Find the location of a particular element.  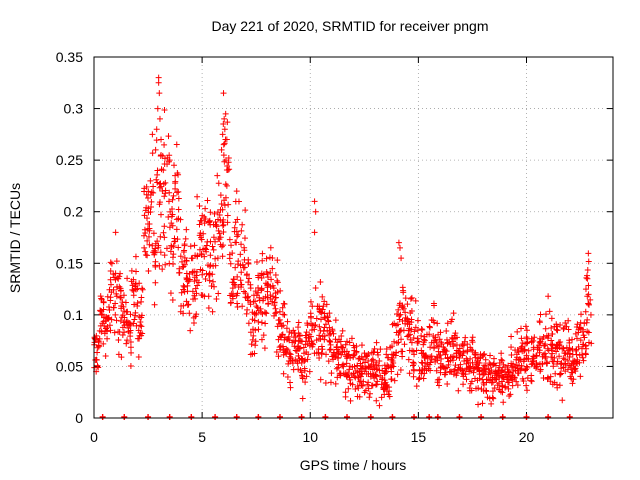

y-tick-label: 0.1 is located at coordinates (74, 315).